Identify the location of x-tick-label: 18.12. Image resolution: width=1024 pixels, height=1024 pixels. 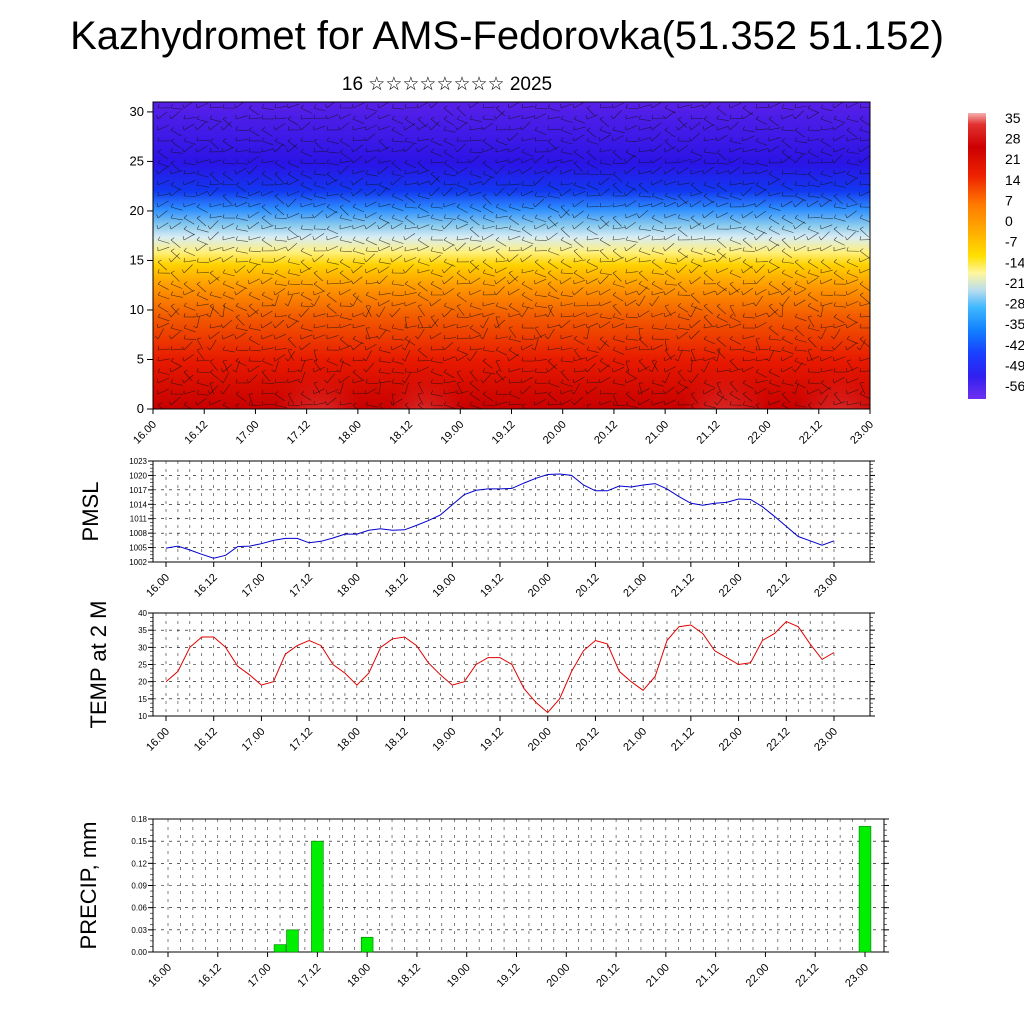
(397, 586).